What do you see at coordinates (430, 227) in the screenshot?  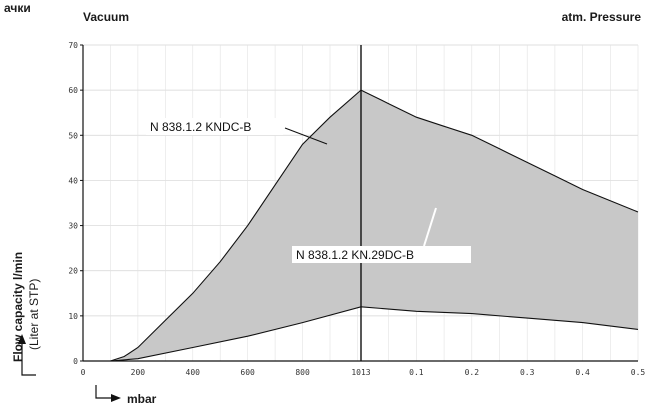 I see `annotation-leader-lower` at bounding box center [430, 227].